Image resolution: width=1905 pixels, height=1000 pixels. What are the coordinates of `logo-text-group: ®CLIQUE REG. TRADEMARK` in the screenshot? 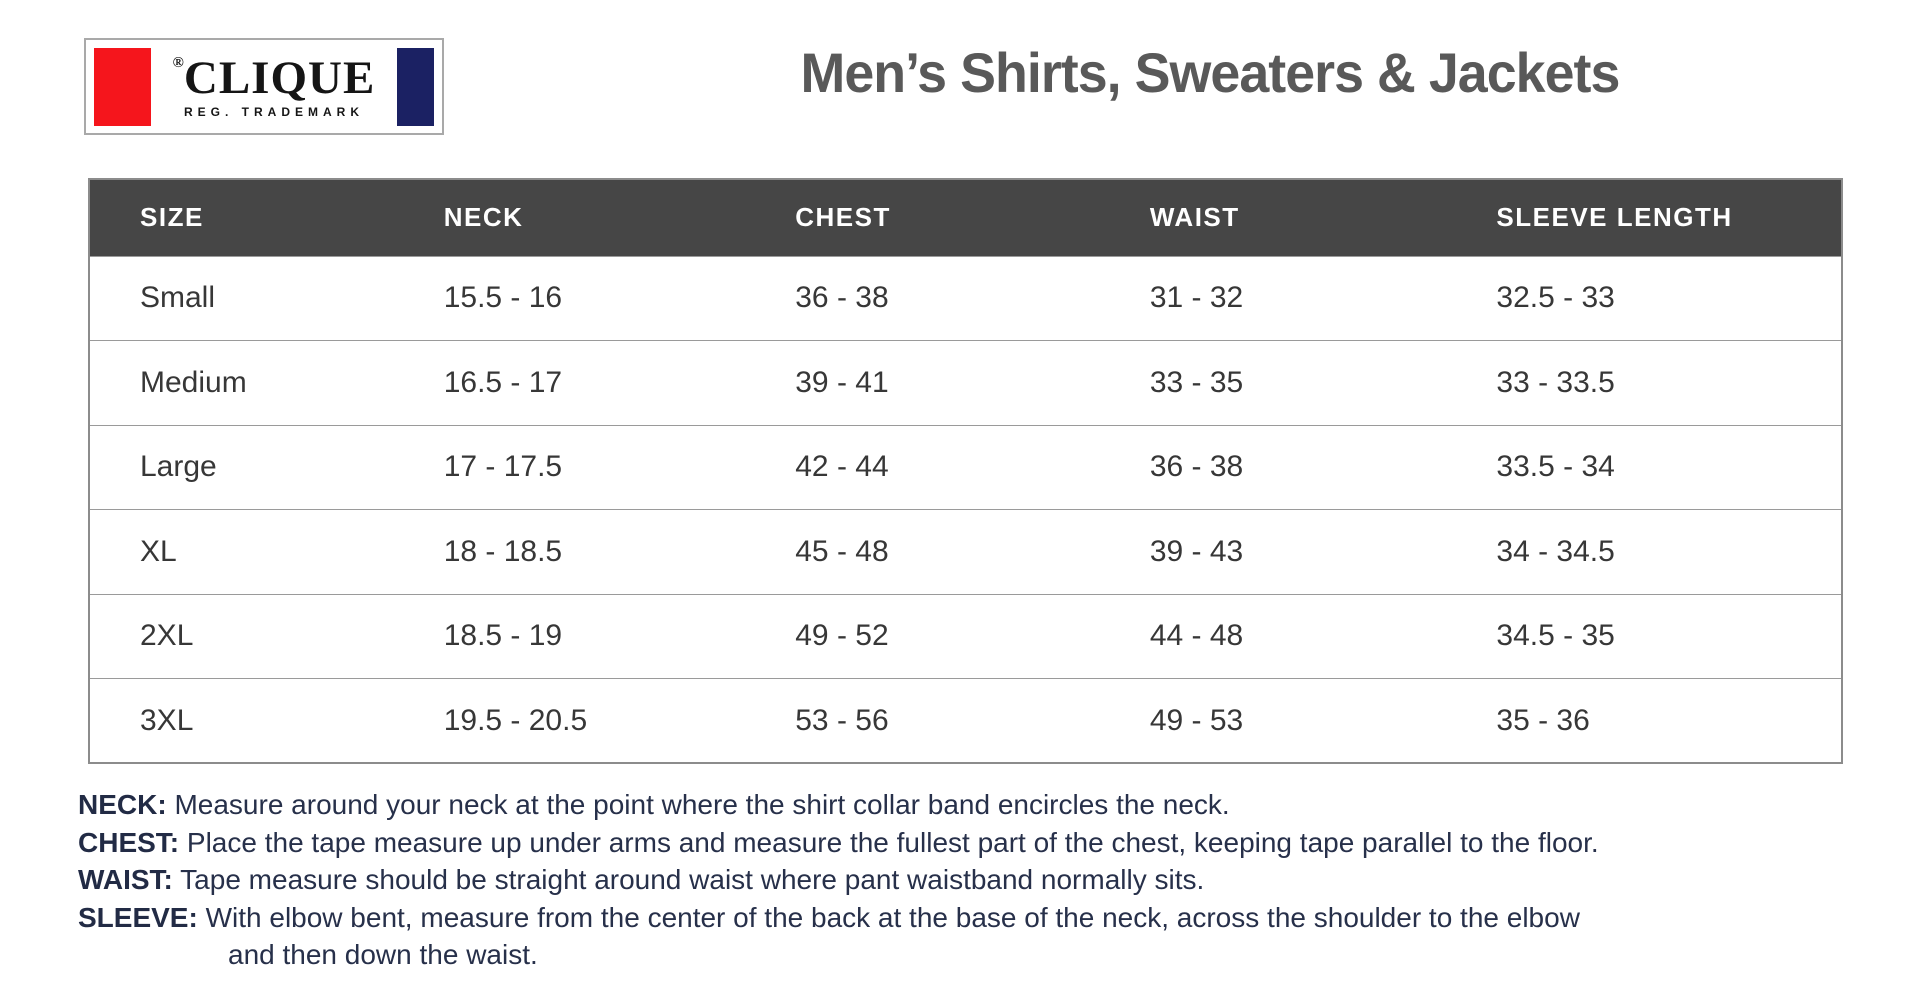 It's located at (274, 85).